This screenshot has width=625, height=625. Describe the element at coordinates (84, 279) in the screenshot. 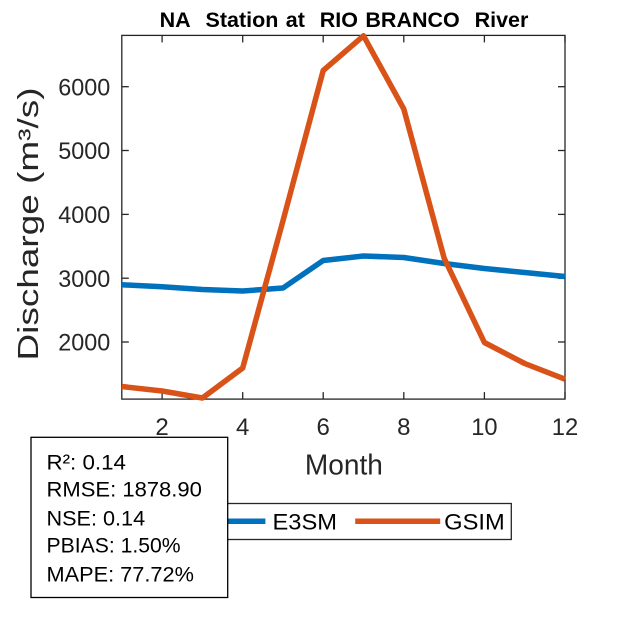

I see `svg-text: 3000` at that location.